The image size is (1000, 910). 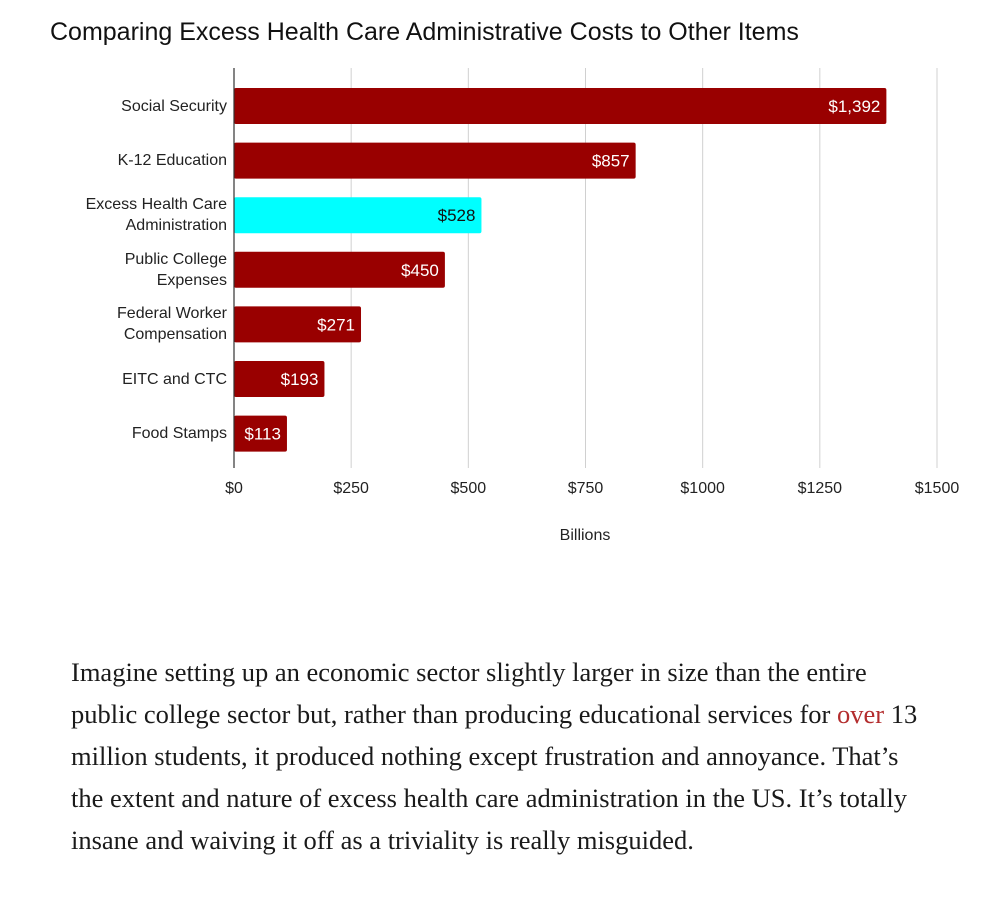 I want to click on category-label: EITC and CTC, so click(x=127, y=379).